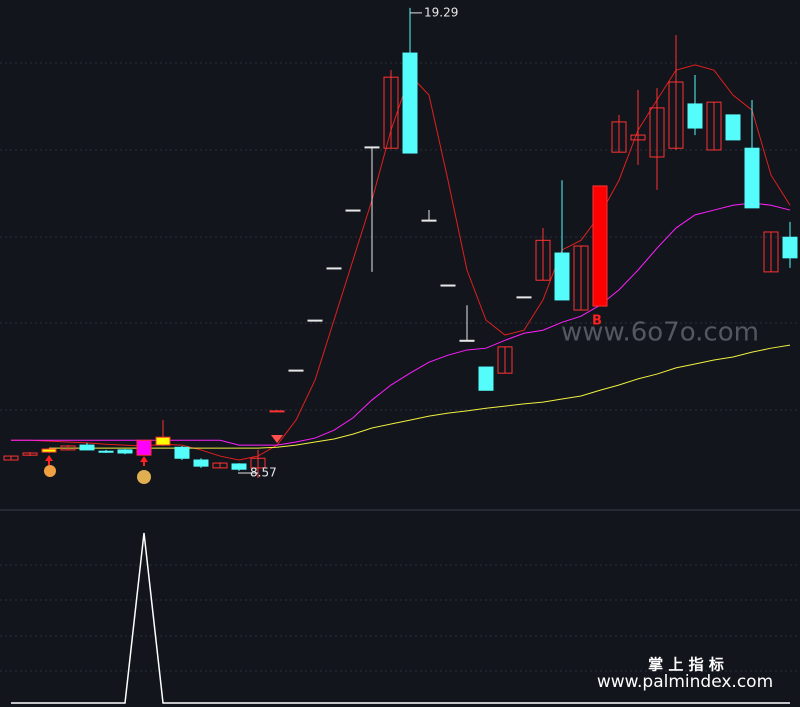  Describe the element at coordinates (277, 439) in the screenshot. I see `gem-icon` at that location.